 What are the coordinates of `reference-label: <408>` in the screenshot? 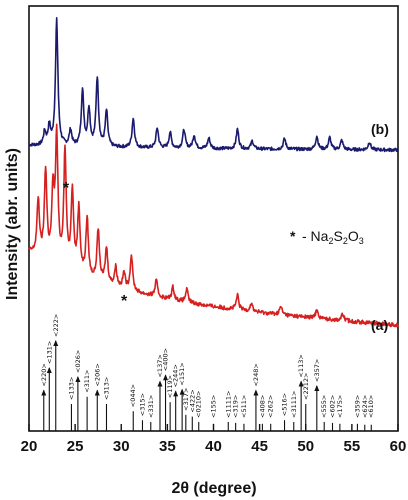 It's located at (262, 406).